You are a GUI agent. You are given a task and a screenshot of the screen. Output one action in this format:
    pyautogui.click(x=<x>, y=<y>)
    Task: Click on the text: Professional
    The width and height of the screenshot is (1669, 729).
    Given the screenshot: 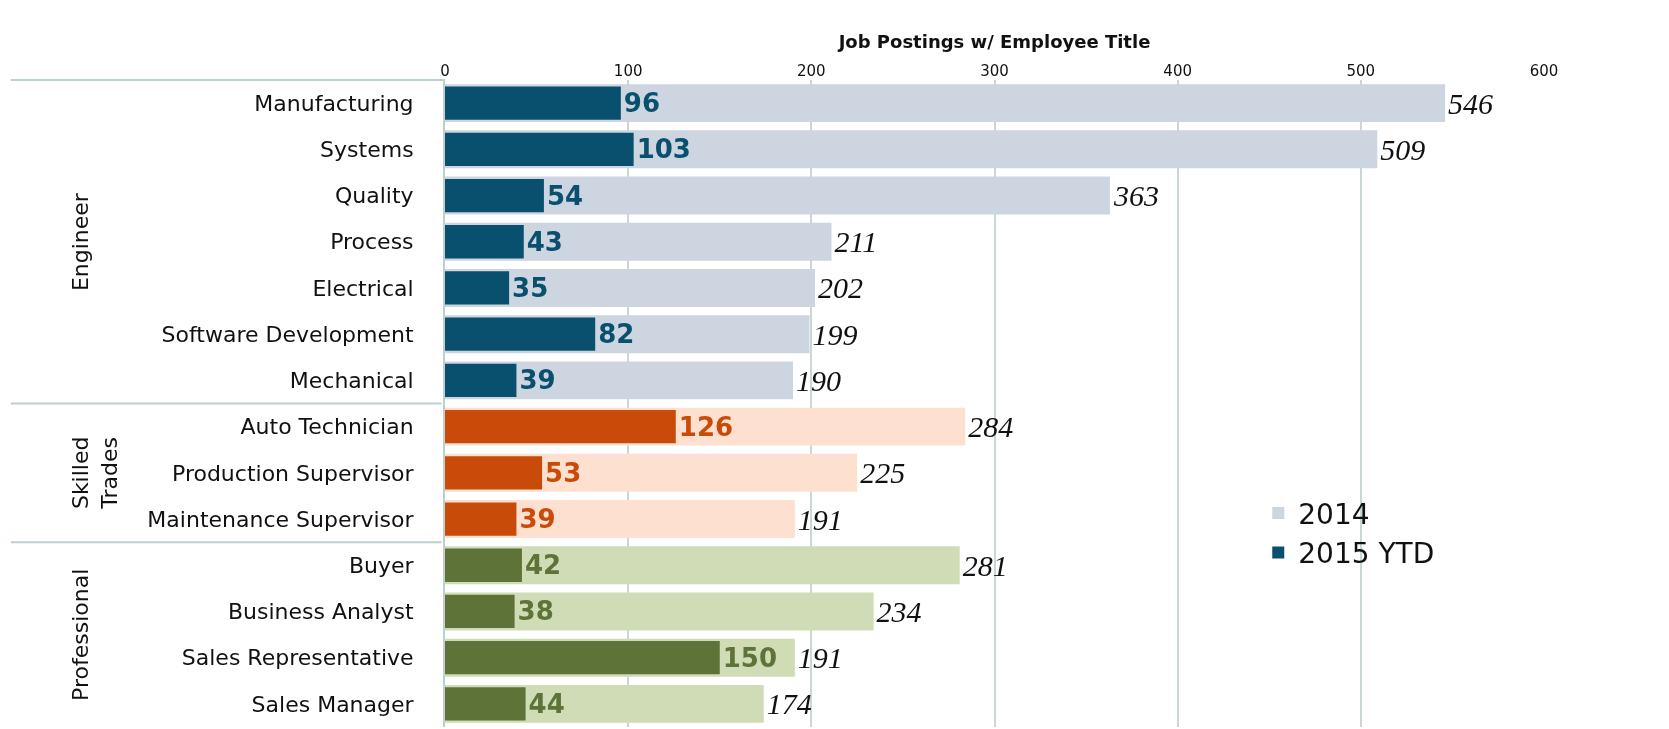 What is the action you would take?
    pyautogui.click(x=80, y=634)
    